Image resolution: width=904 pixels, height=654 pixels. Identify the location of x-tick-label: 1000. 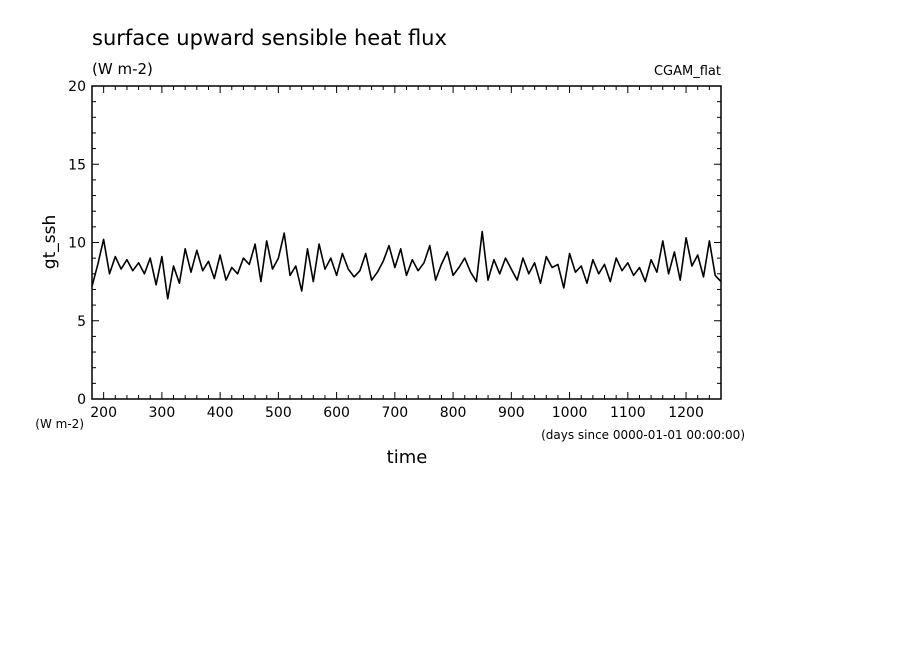
(570, 413).